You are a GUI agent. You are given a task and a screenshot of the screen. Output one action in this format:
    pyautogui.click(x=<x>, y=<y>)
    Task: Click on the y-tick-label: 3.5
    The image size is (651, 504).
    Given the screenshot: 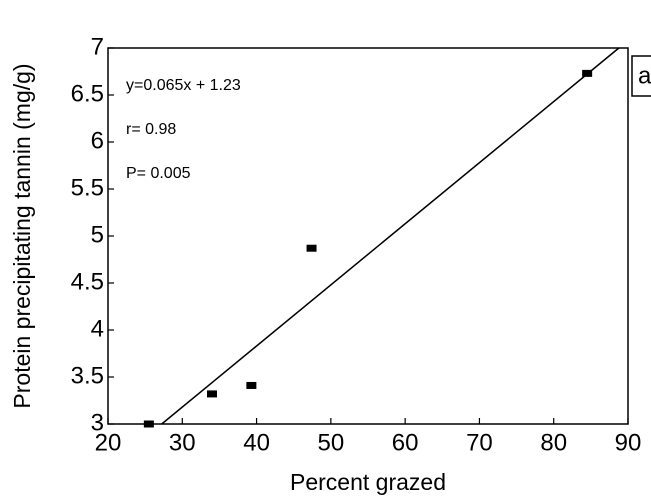 What is the action you would take?
    pyautogui.click(x=87, y=375)
    